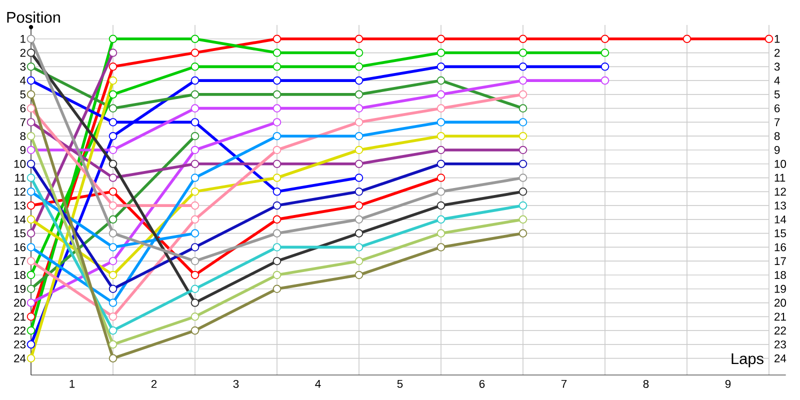  What do you see at coordinates (780, 164) in the screenshot?
I see `y2-tick-label: 10` at bounding box center [780, 164].